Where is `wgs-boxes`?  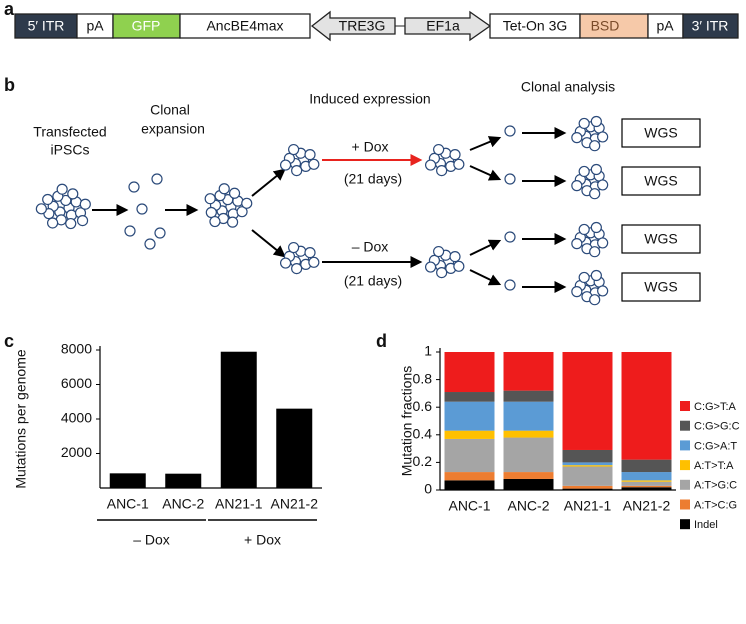
wgs-boxes is located at coordinates (661, 210).